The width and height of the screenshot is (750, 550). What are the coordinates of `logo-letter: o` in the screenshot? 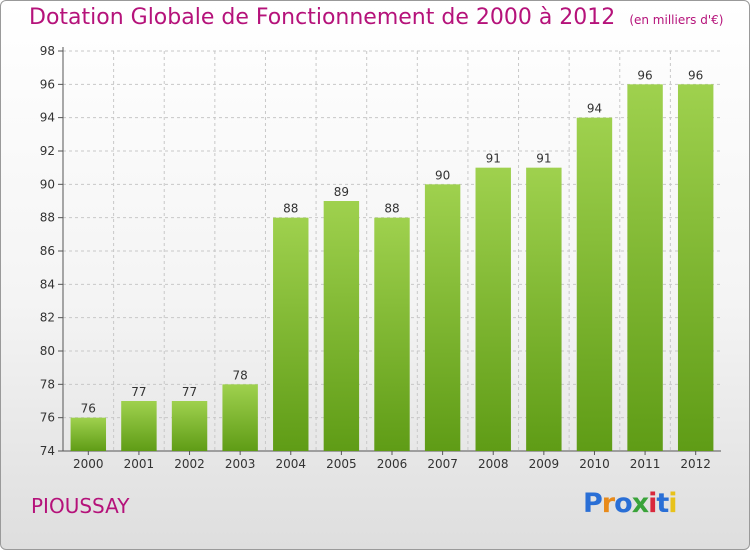 It's located at (623, 503).